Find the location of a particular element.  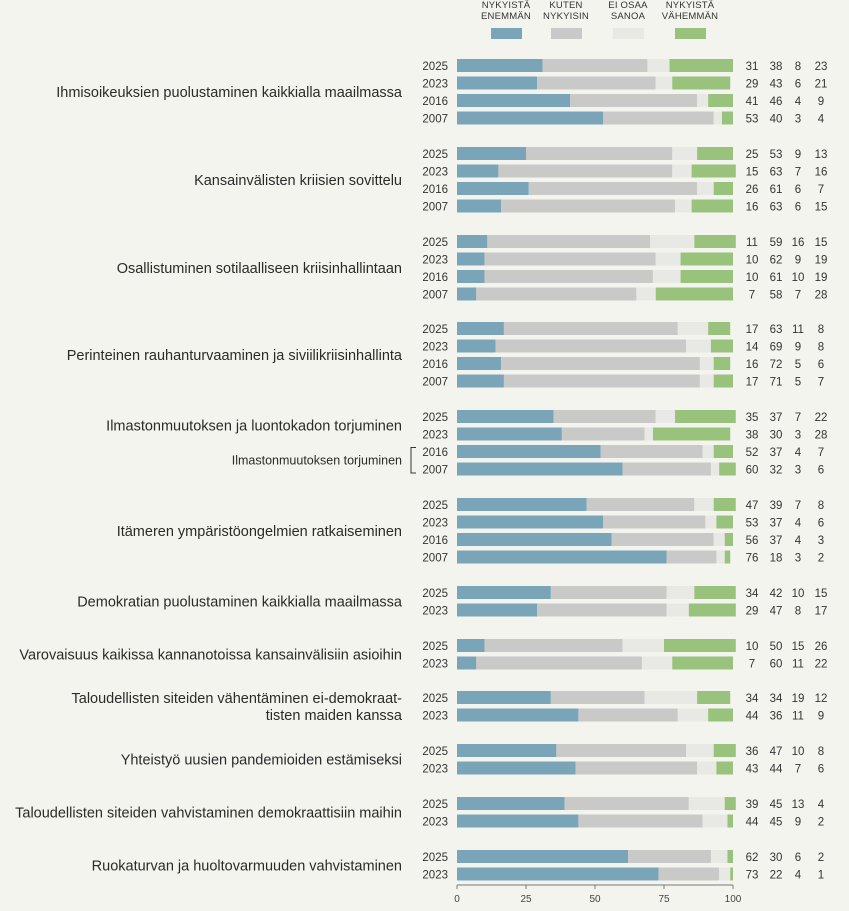

value-label: 47 is located at coordinates (752, 506).